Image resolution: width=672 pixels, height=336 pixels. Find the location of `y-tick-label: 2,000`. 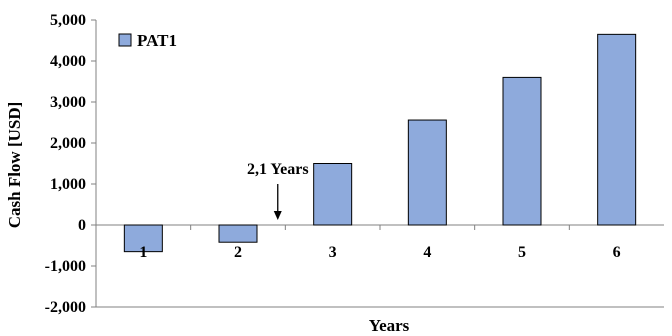

y-tick-label: 2,000 is located at coordinates (68, 143).